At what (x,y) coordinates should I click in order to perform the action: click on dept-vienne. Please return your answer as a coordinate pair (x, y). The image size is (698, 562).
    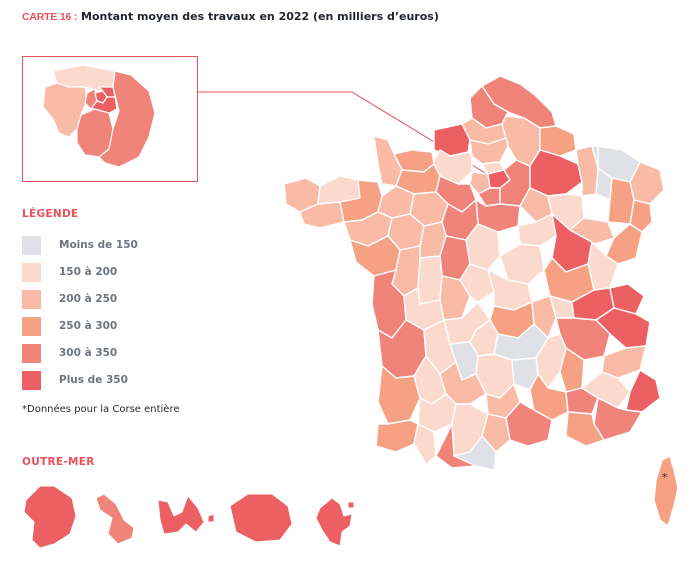
    Looking at the image, I should click on (430, 280).